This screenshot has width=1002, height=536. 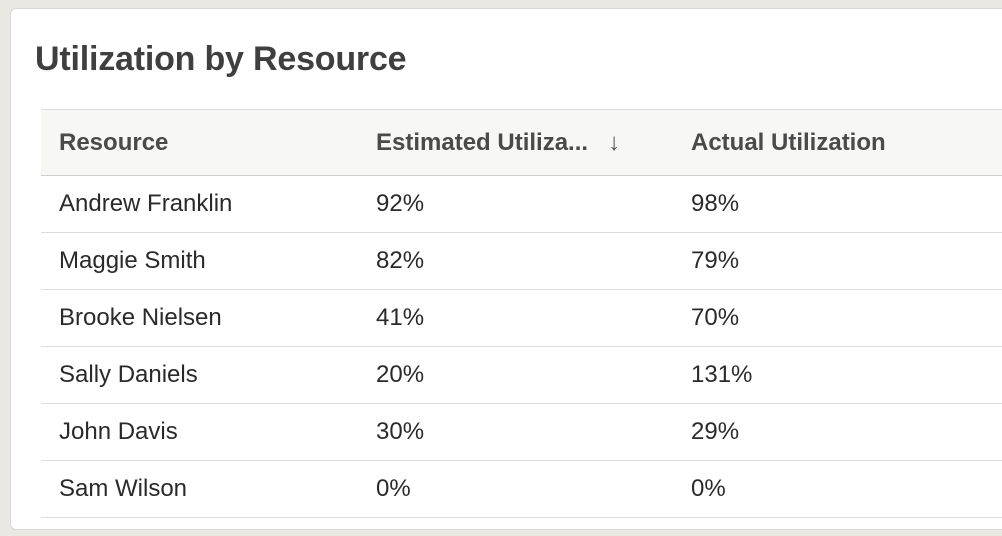 What do you see at coordinates (132, 260) in the screenshot?
I see `resource-name-cell: Maggie Smith` at bounding box center [132, 260].